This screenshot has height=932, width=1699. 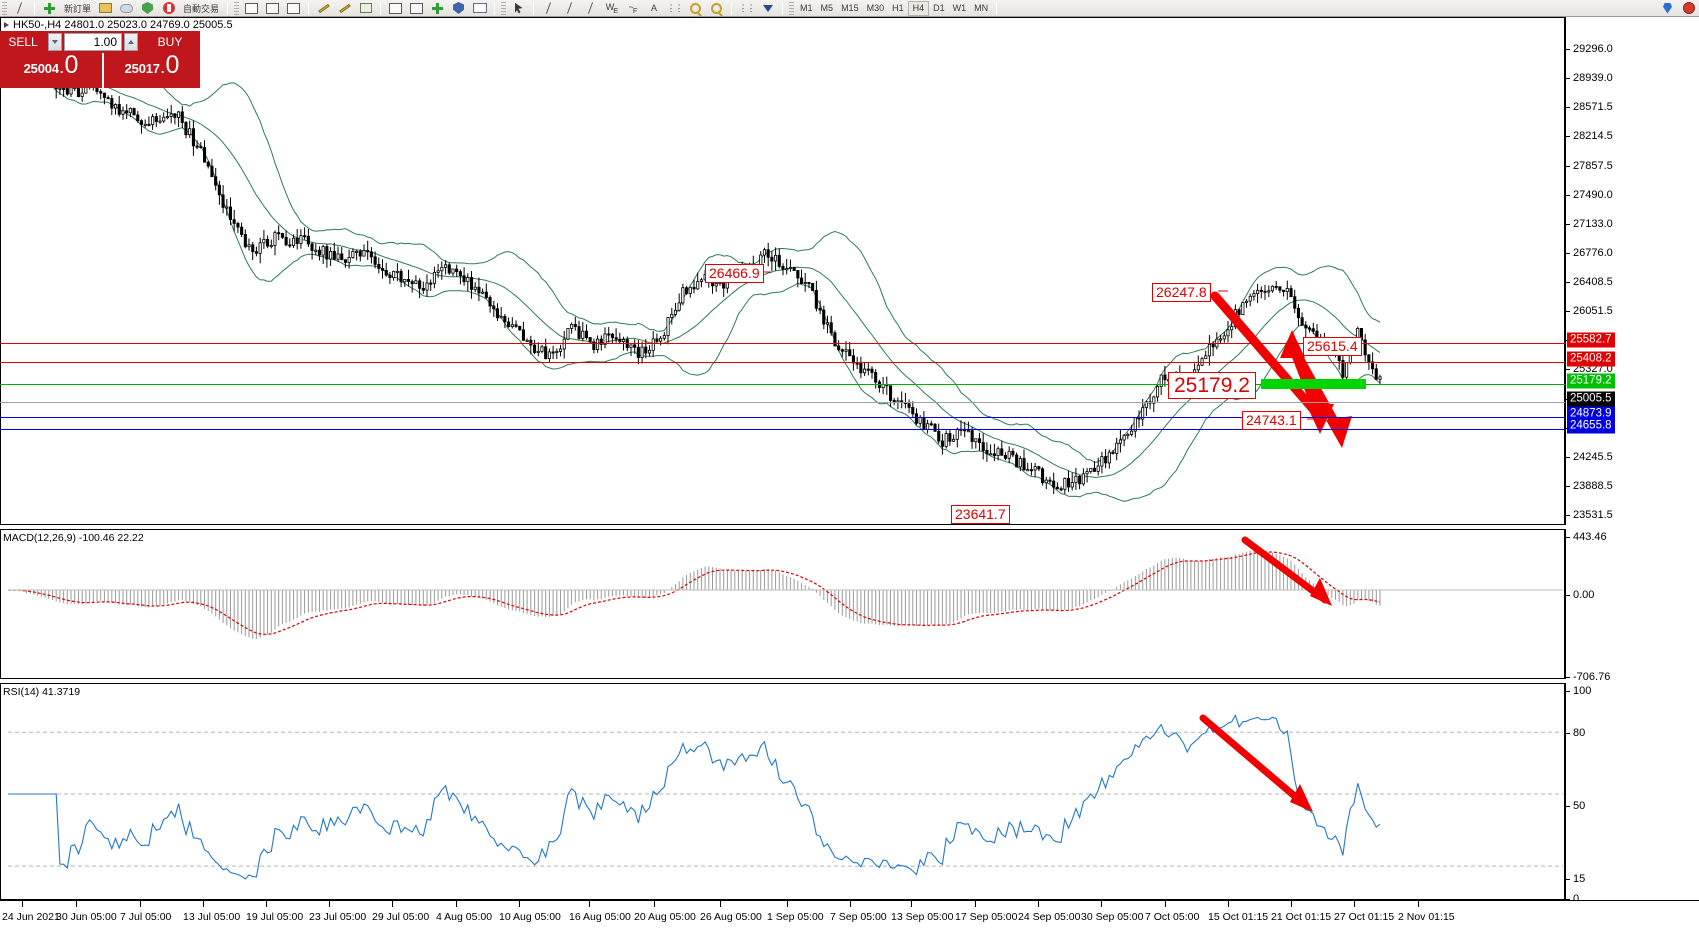 What do you see at coordinates (272, 8) in the screenshot?
I see `trendline-icon` at bounding box center [272, 8].